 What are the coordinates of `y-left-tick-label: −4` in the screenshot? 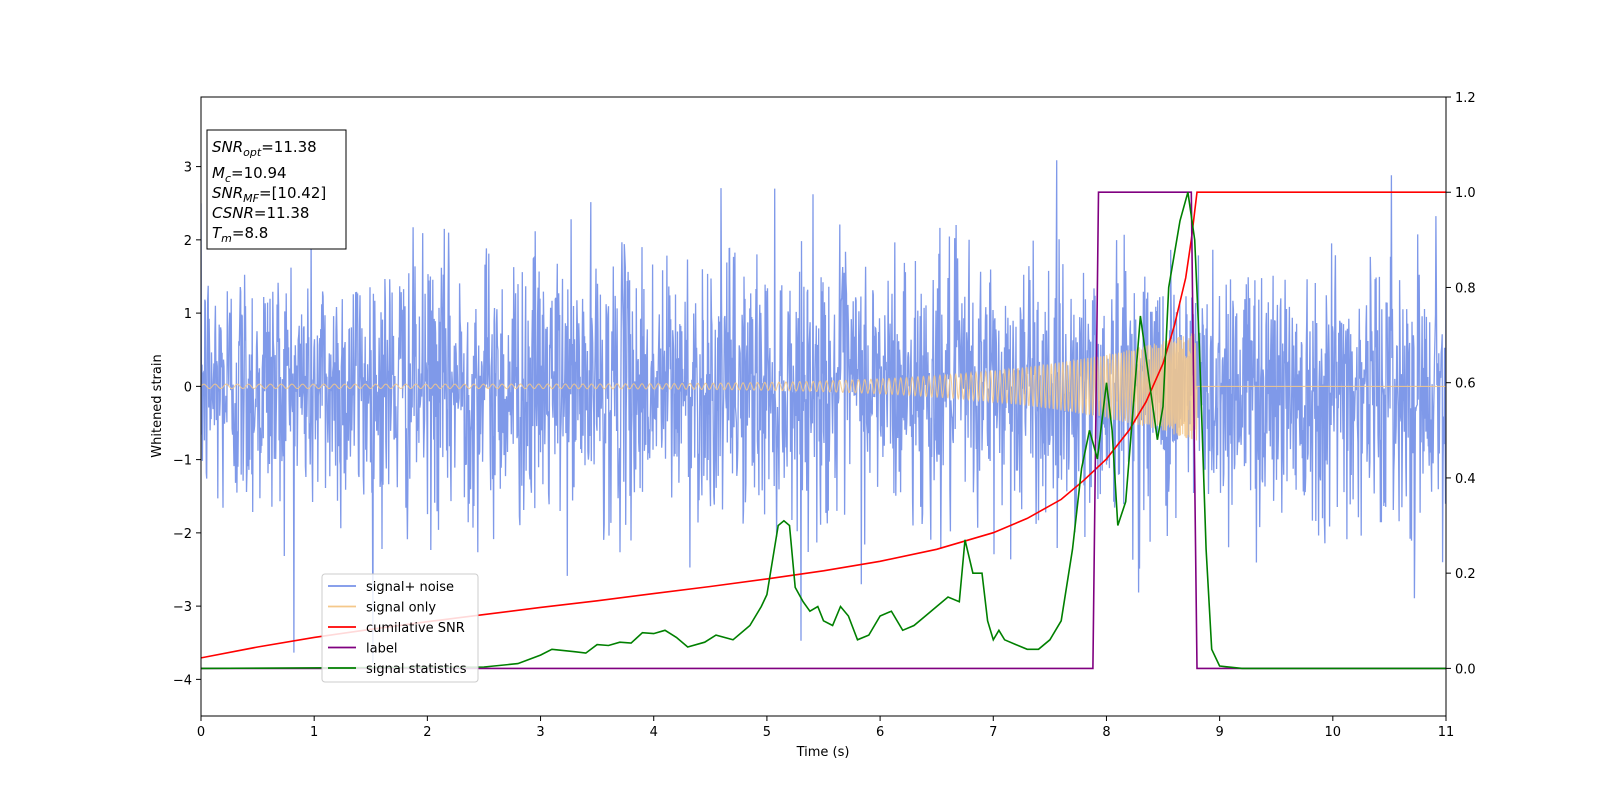 It's located at (182, 680).